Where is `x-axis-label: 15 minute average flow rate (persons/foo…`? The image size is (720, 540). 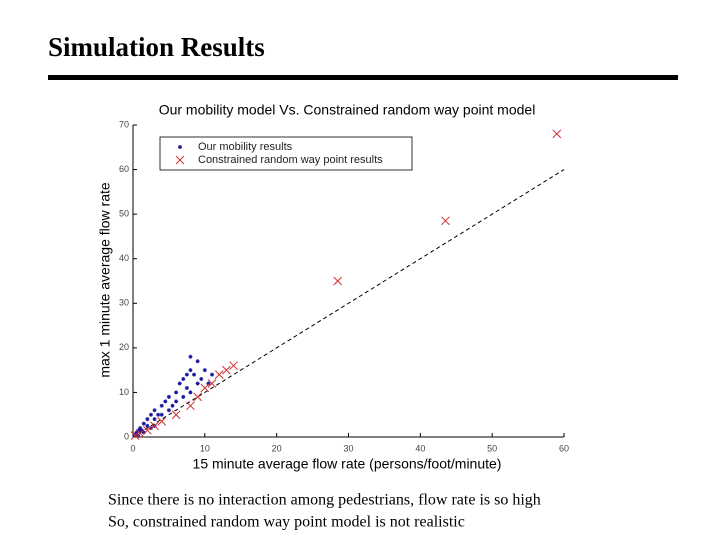
x-axis-label: 15 minute average flow rate (persons/foo… is located at coordinates (347, 464).